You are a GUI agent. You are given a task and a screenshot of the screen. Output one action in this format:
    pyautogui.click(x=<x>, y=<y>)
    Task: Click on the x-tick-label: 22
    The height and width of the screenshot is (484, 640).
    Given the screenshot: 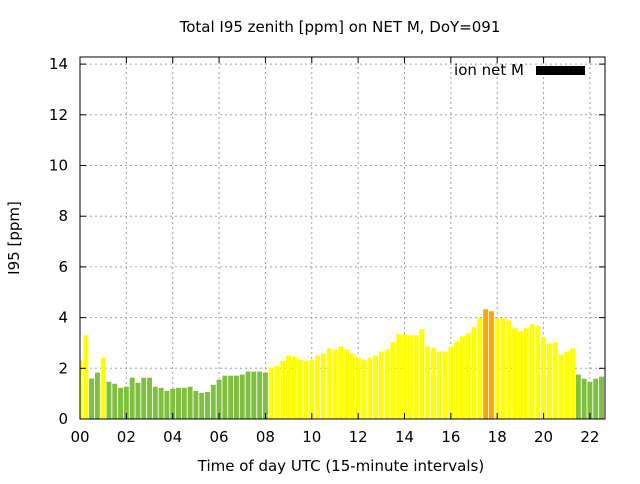 What is the action you would take?
    pyautogui.click(x=589, y=437)
    